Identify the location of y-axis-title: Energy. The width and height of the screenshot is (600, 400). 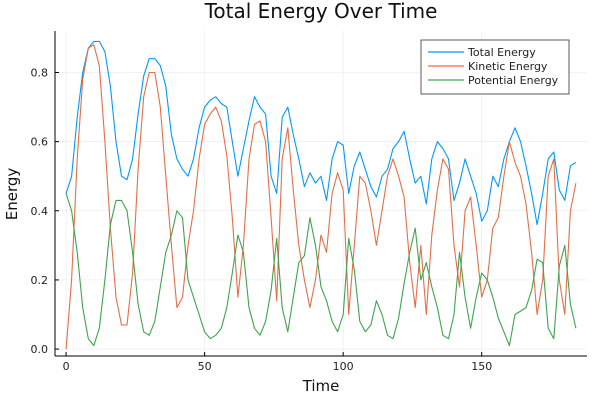
(12, 194).